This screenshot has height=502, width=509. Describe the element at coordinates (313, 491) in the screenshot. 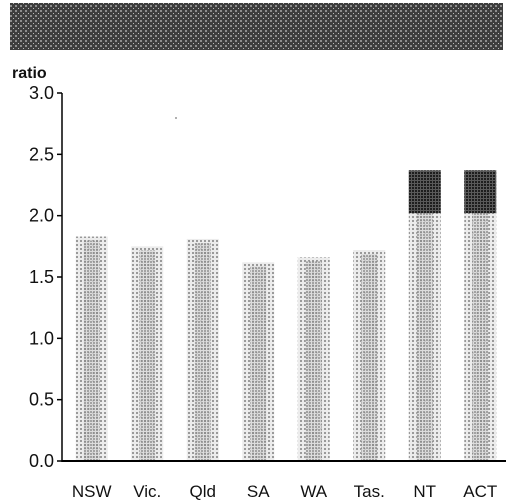

I see `x-category-label: WA` at that location.